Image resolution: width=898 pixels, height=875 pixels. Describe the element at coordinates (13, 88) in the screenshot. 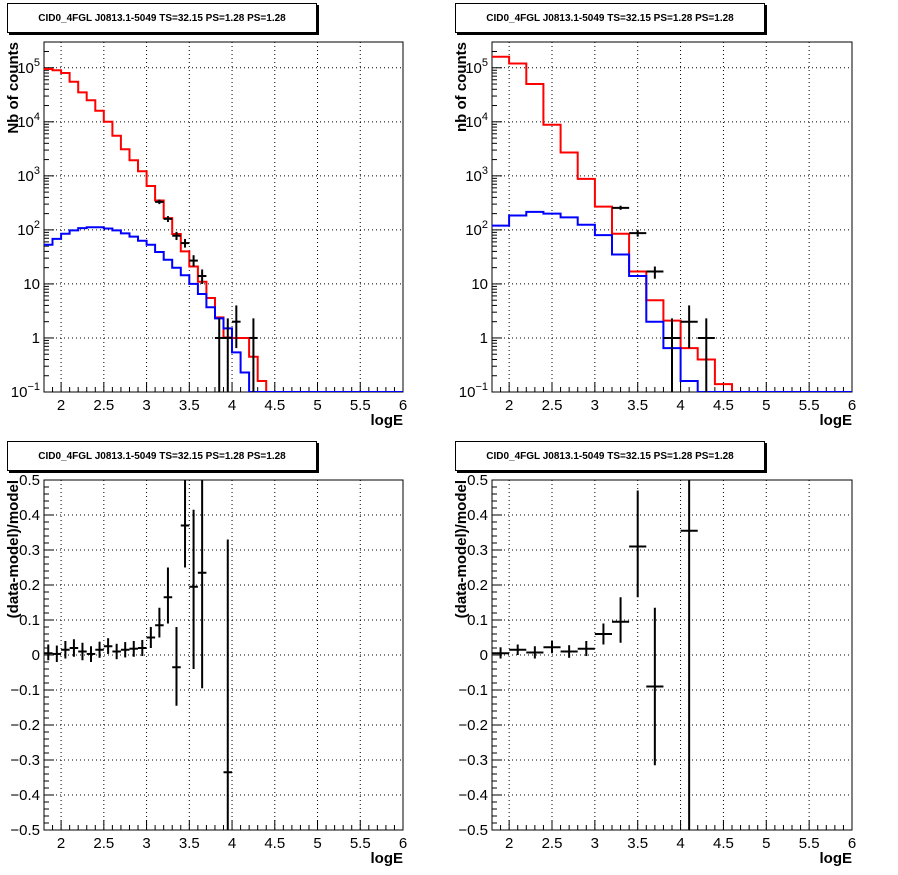

I see `y-axis-label: Nb of counts` at that location.